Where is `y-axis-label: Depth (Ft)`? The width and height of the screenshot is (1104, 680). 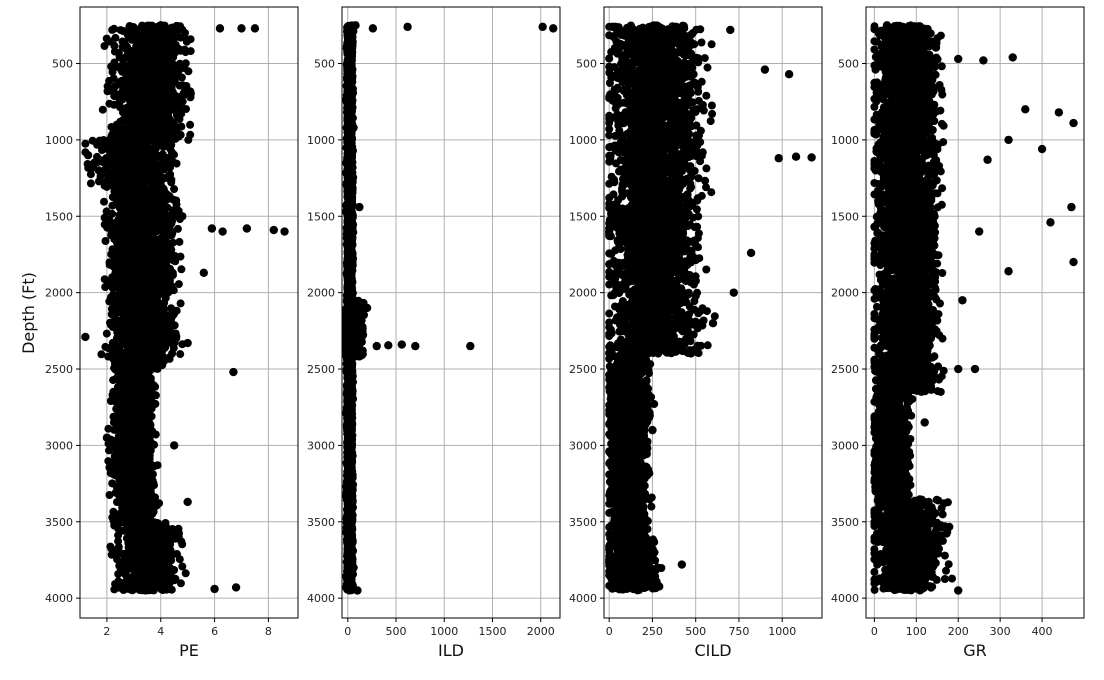
y-axis-label: Depth (Ft) is located at coordinates (28, 313).